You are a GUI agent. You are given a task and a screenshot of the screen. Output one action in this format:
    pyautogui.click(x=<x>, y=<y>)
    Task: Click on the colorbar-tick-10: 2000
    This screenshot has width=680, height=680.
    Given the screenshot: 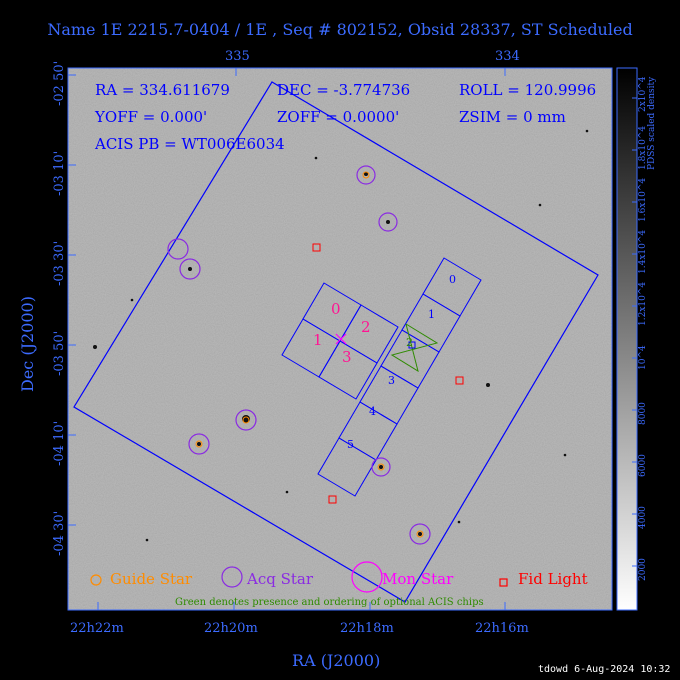 What is the action you would take?
    pyautogui.click(x=643, y=569)
    